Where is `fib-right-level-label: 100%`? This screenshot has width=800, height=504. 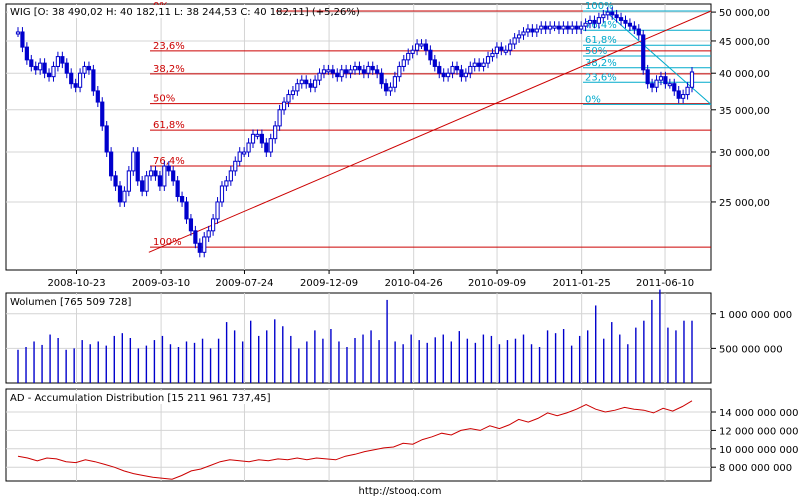
fib-right-level-label: 100% is located at coordinates (599, 6).